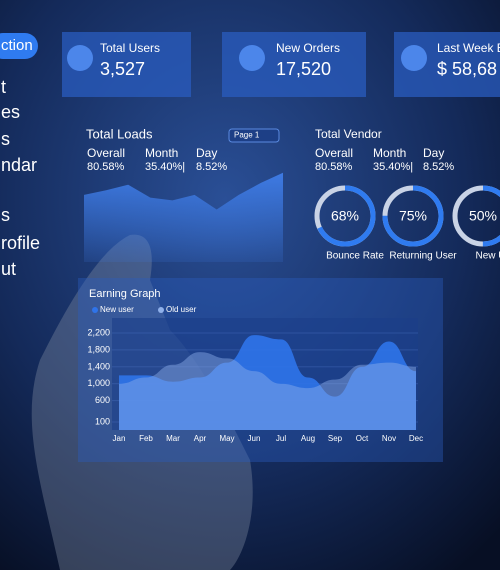  What do you see at coordinates (98, 366) in the screenshot?
I see `y-tick-label: 1,400` at bounding box center [98, 366].